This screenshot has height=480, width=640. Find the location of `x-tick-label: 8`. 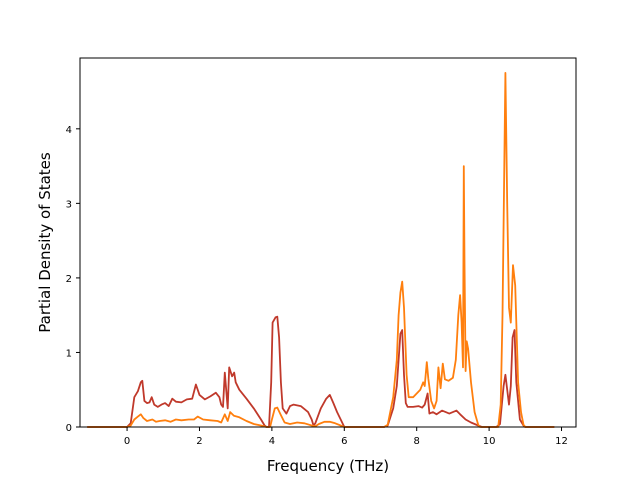

x-tick-label: 8 is located at coordinates (417, 441).